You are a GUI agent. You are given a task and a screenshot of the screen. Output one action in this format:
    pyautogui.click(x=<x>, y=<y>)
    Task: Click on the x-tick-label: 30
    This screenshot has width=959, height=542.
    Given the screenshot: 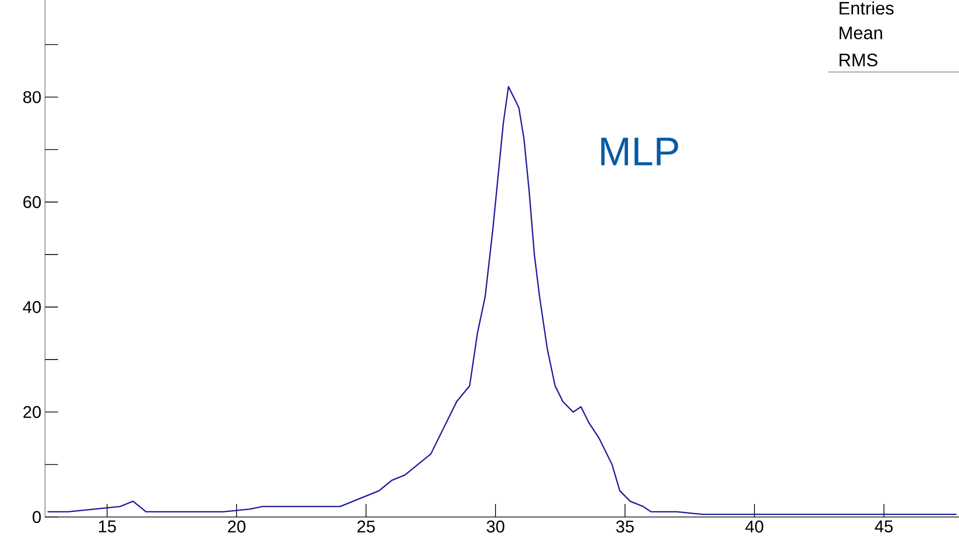 What is the action you would take?
    pyautogui.click(x=495, y=526)
    